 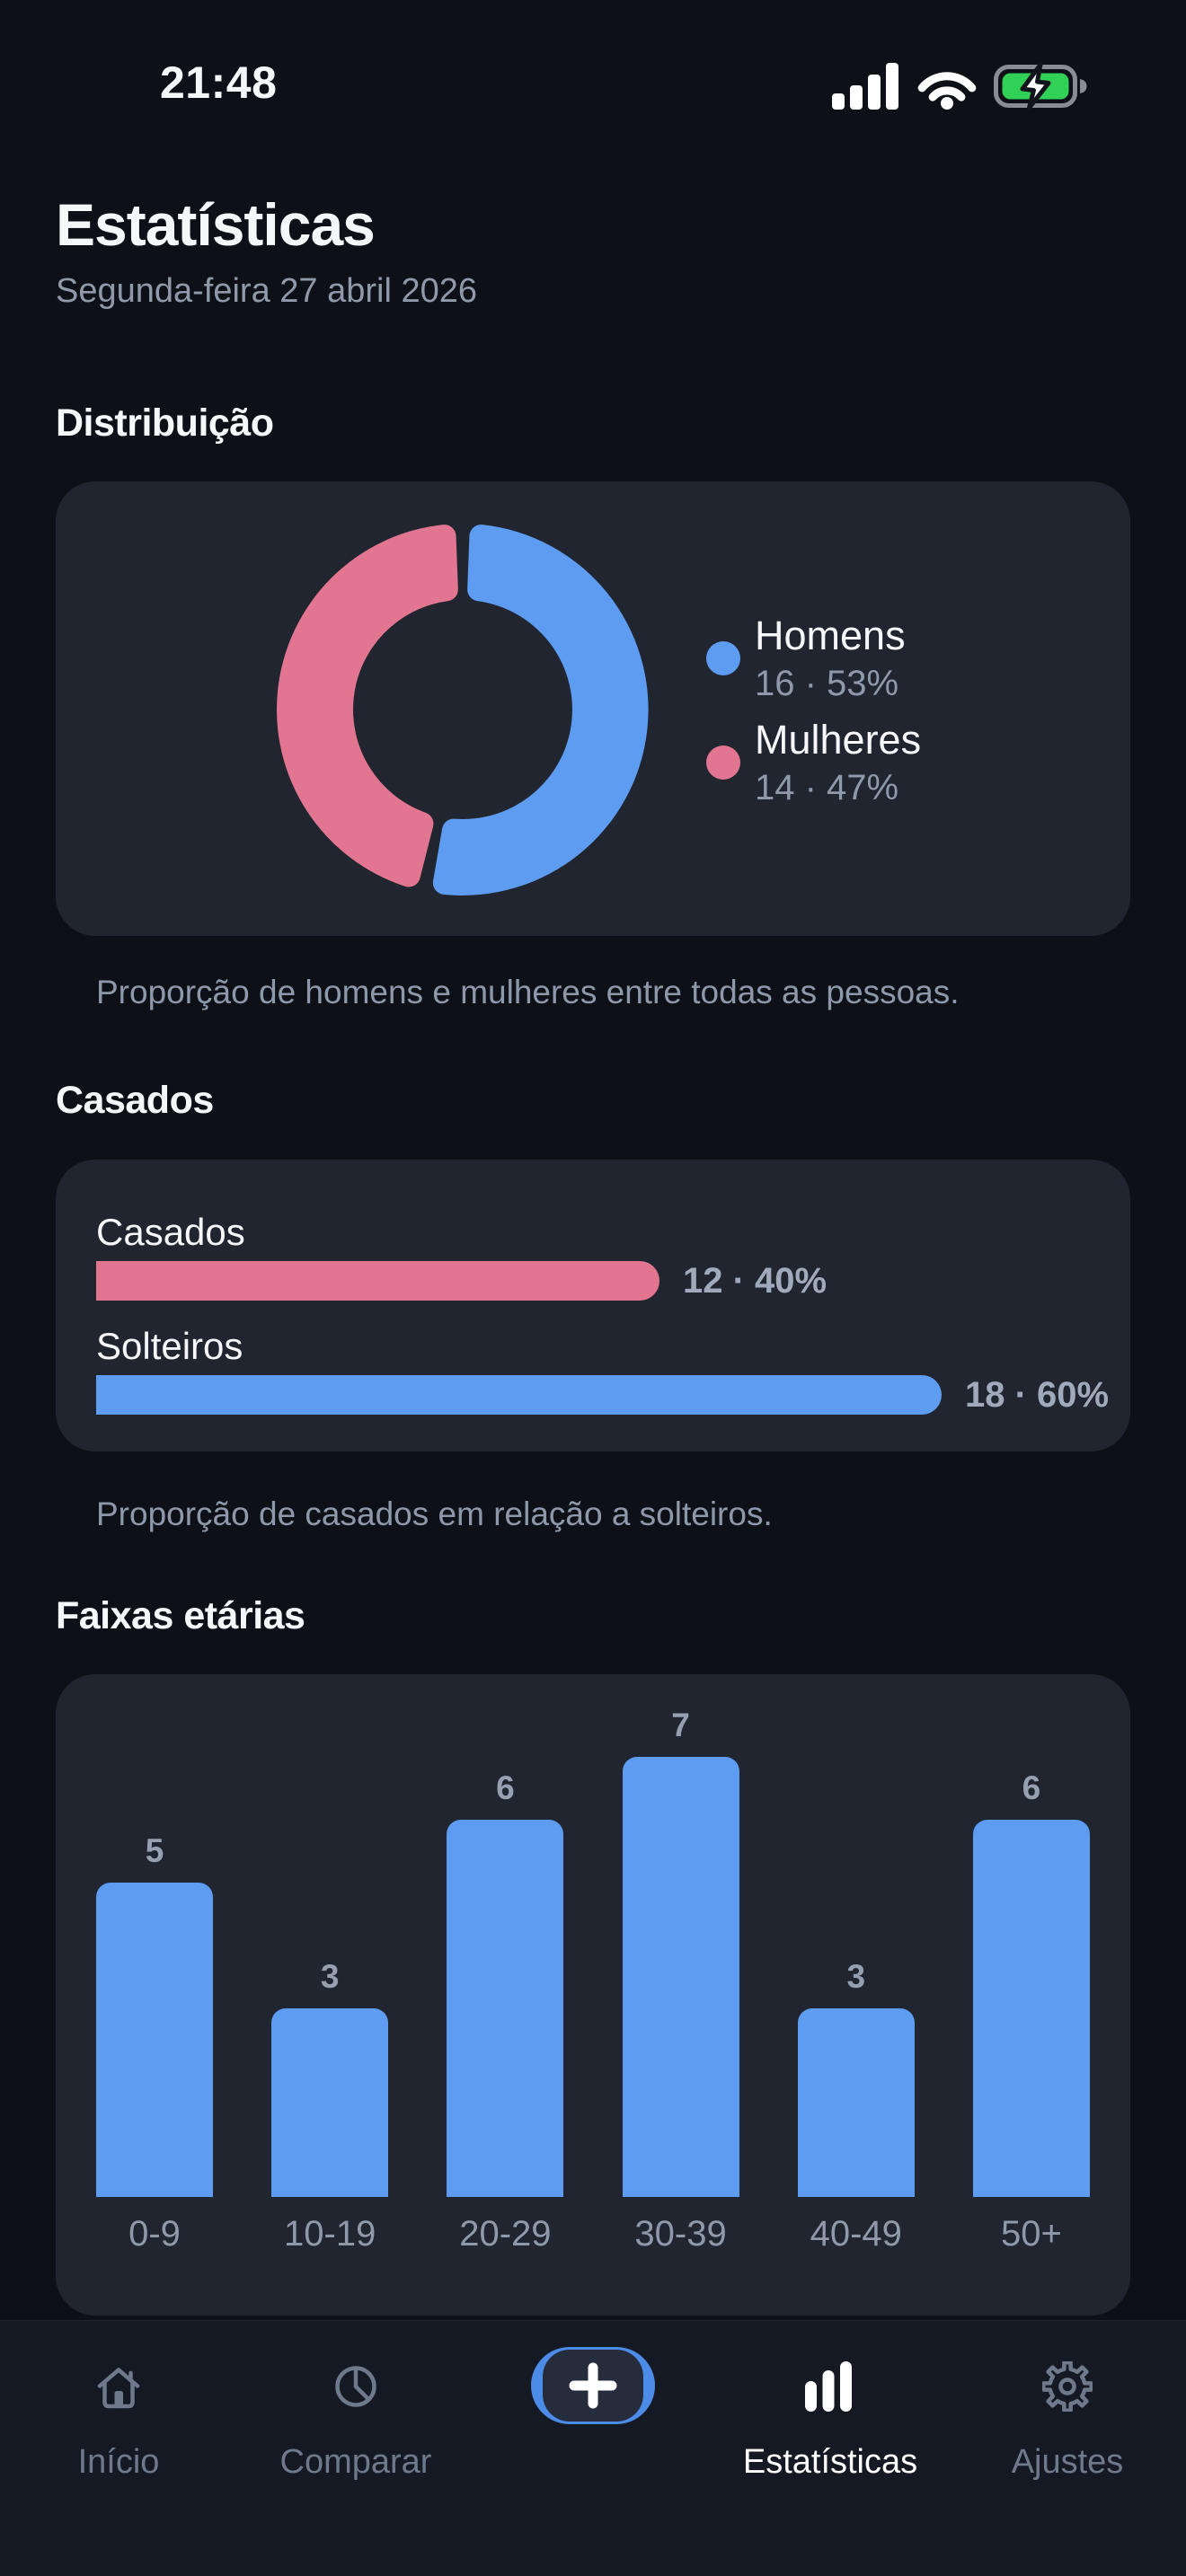 I want to click on section-heading-ages: Faixas etárias, so click(x=180, y=1615).